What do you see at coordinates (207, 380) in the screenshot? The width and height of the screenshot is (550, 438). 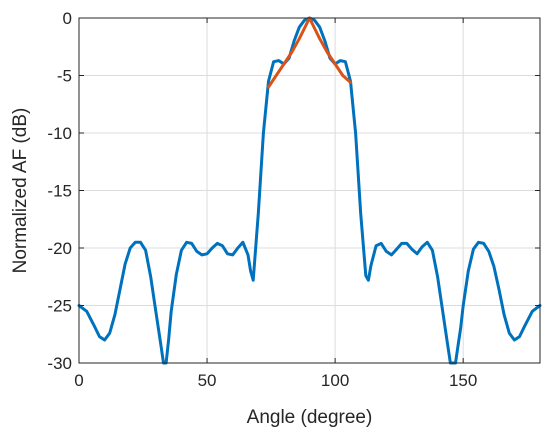 I see `x-tick-label: 50` at bounding box center [207, 380].